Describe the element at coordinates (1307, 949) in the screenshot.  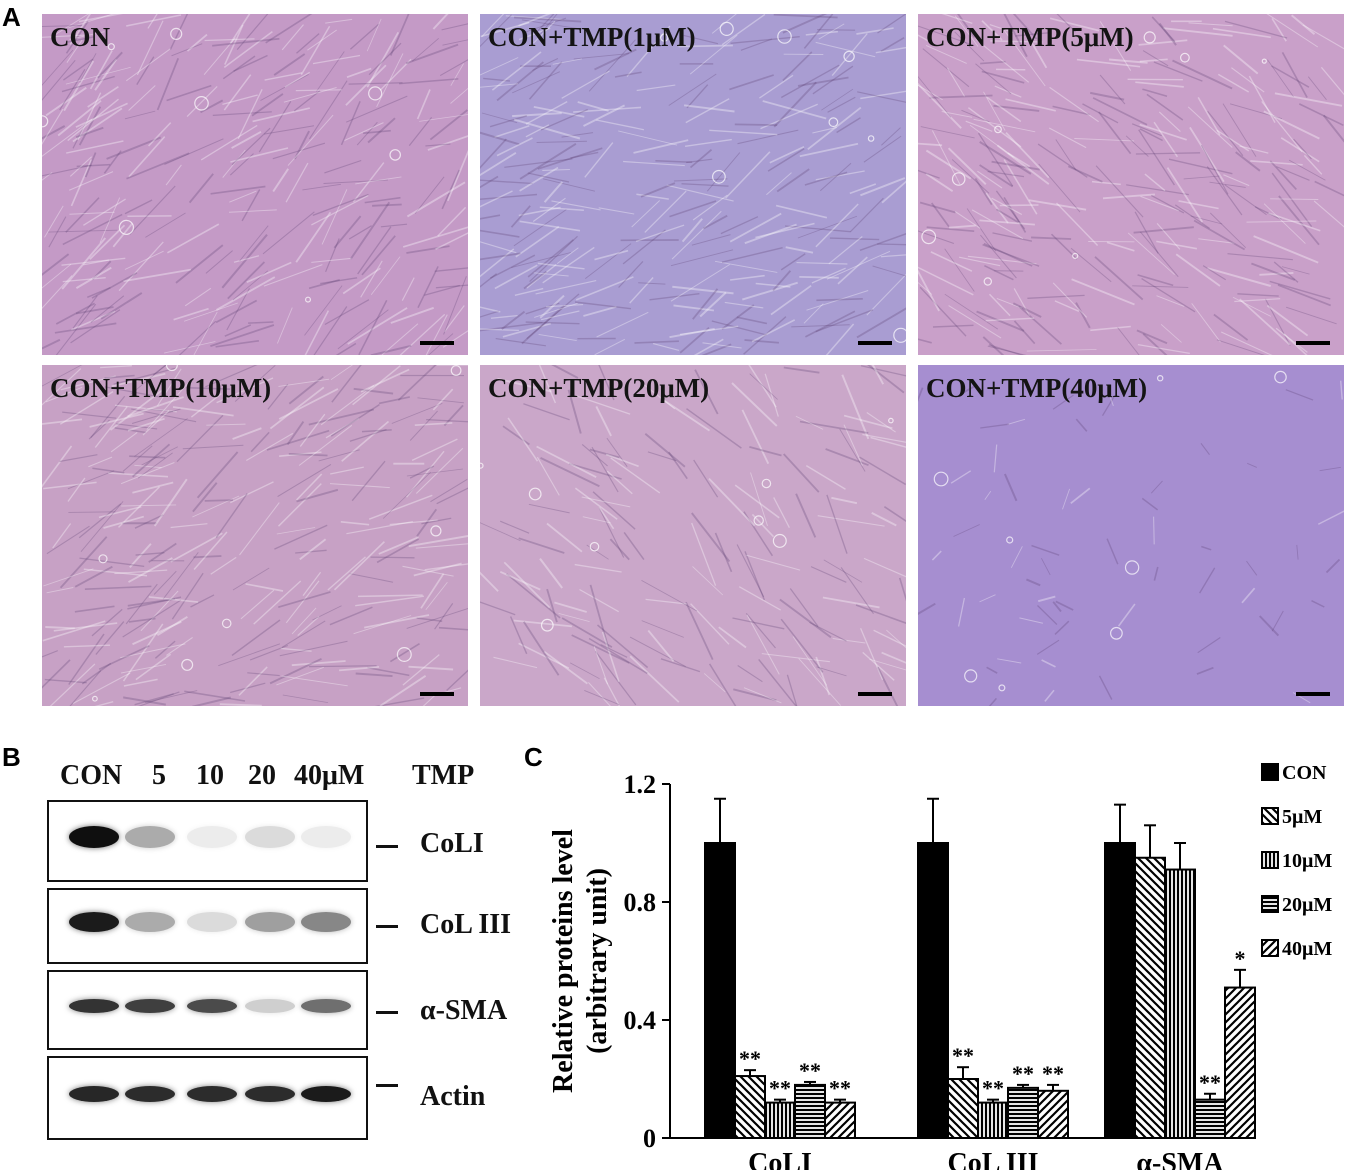
I see `legend-label: 40μM` at that location.